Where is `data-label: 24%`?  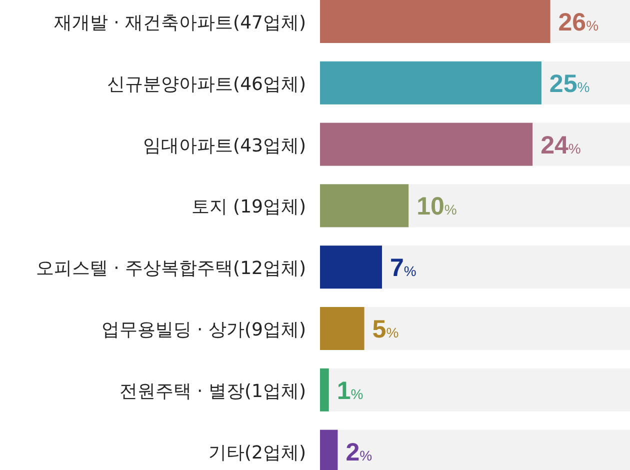
data-label: 24% is located at coordinates (560, 145).